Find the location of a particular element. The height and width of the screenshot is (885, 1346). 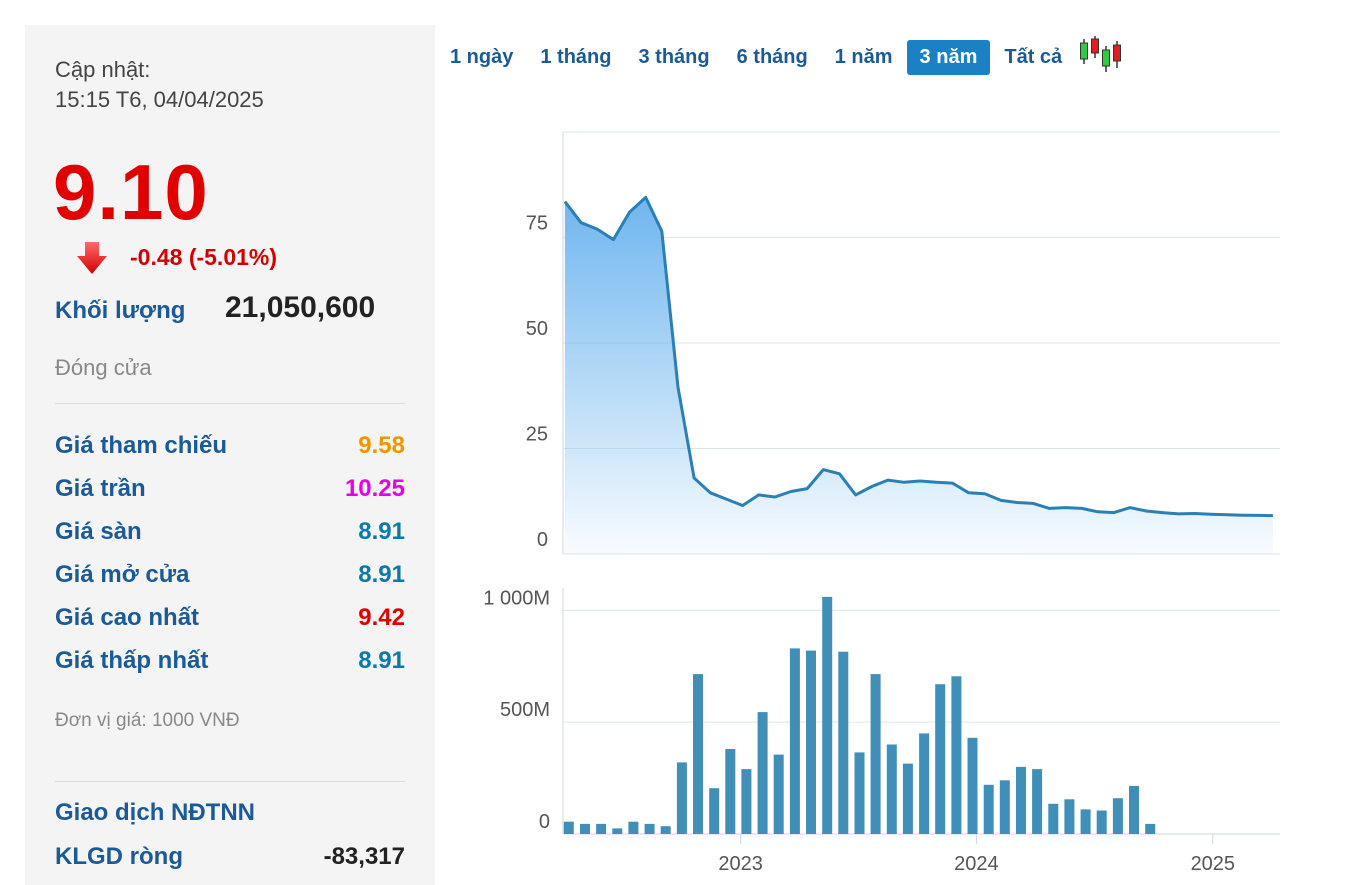

stat-value: 9.42 is located at coordinates (381, 617).